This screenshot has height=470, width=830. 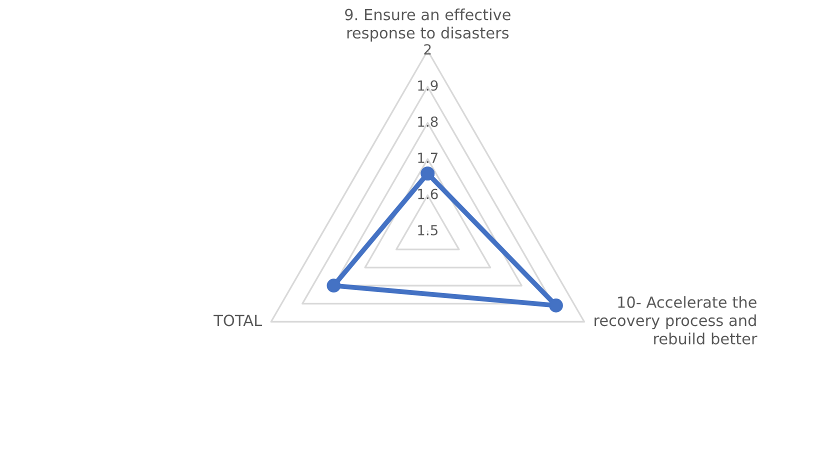 What do you see at coordinates (428, 121) in the screenshot?
I see `y-tick-label: 1.8` at bounding box center [428, 121].